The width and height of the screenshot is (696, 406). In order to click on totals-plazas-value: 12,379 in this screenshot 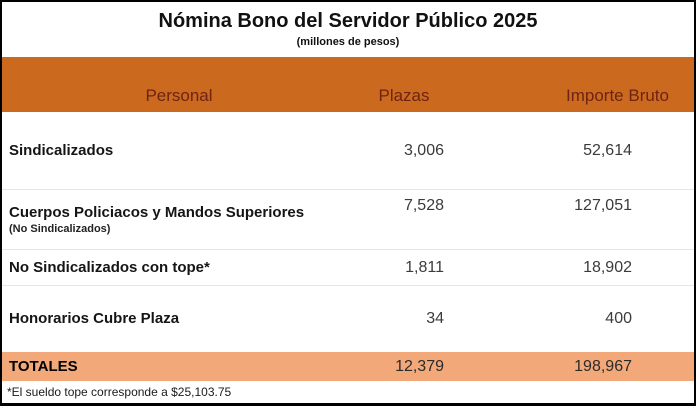, I will do `click(419, 366)`.